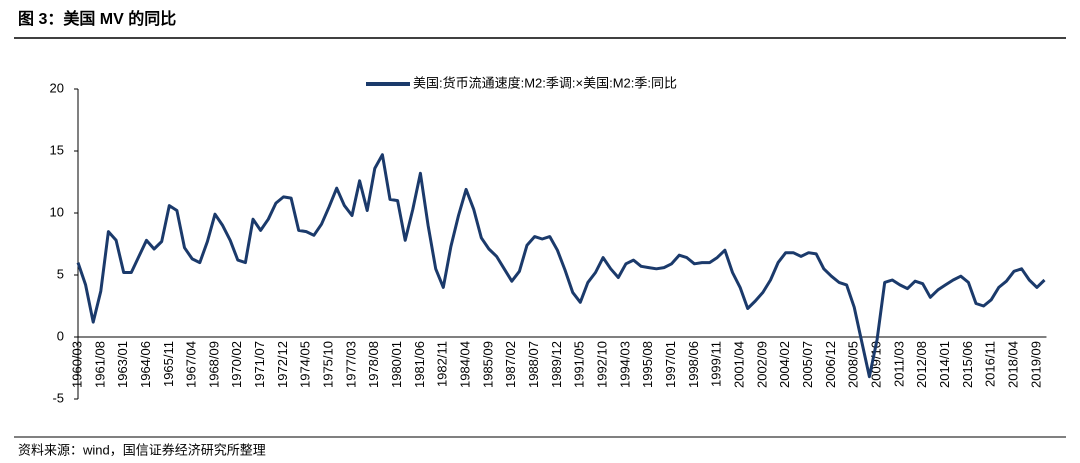 The height and width of the screenshot is (463, 1080). What do you see at coordinates (921, 364) in the screenshot?
I see `x-tick-label: 2012/08` at bounding box center [921, 364].